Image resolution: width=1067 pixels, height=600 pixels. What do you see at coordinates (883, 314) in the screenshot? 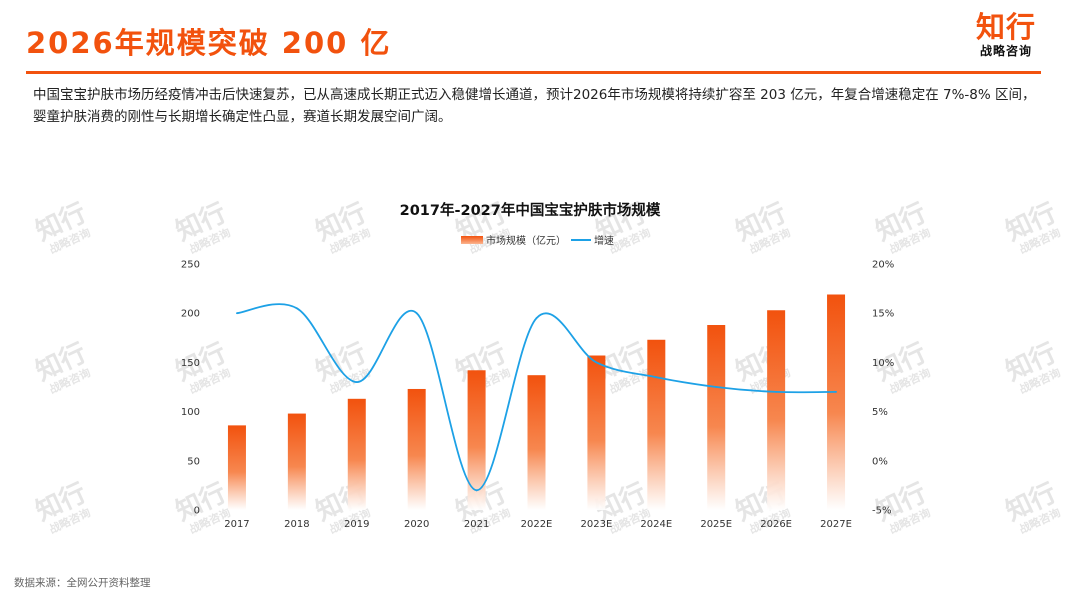
I see `right-axis-tick: 15%` at bounding box center [883, 314].